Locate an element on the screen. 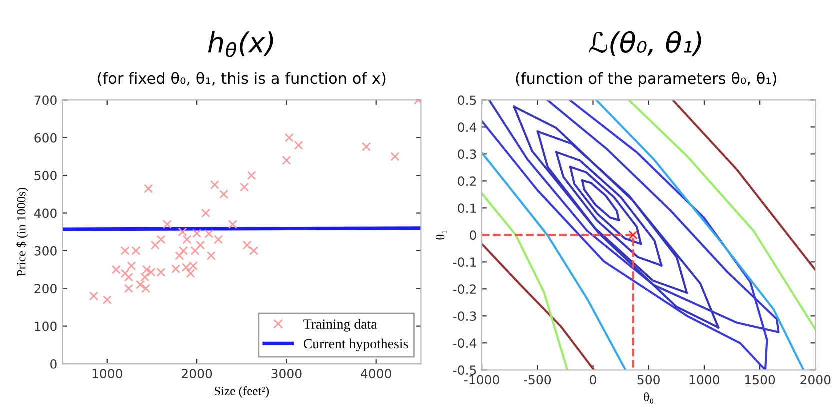 This screenshot has height=409, width=834. y-tick-label: 300 is located at coordinates (45, 251).